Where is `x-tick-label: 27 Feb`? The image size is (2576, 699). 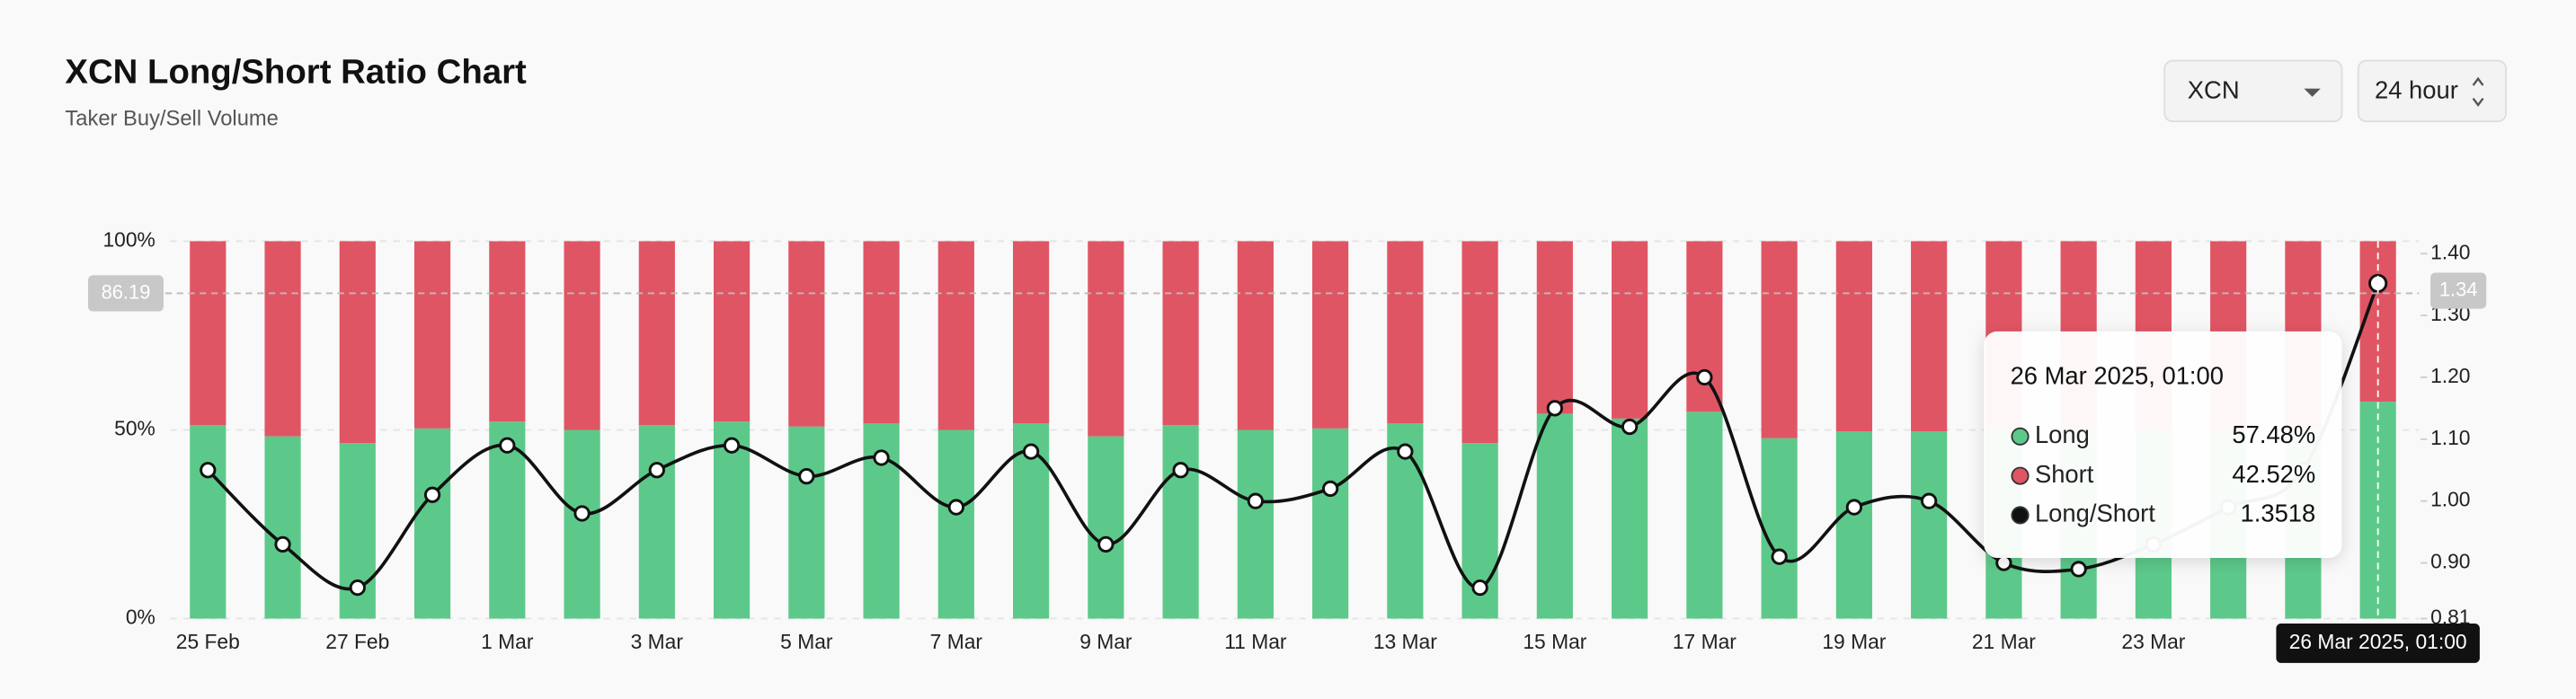
x-tick-label: 27 Feb is located at coordinates (357, 641).